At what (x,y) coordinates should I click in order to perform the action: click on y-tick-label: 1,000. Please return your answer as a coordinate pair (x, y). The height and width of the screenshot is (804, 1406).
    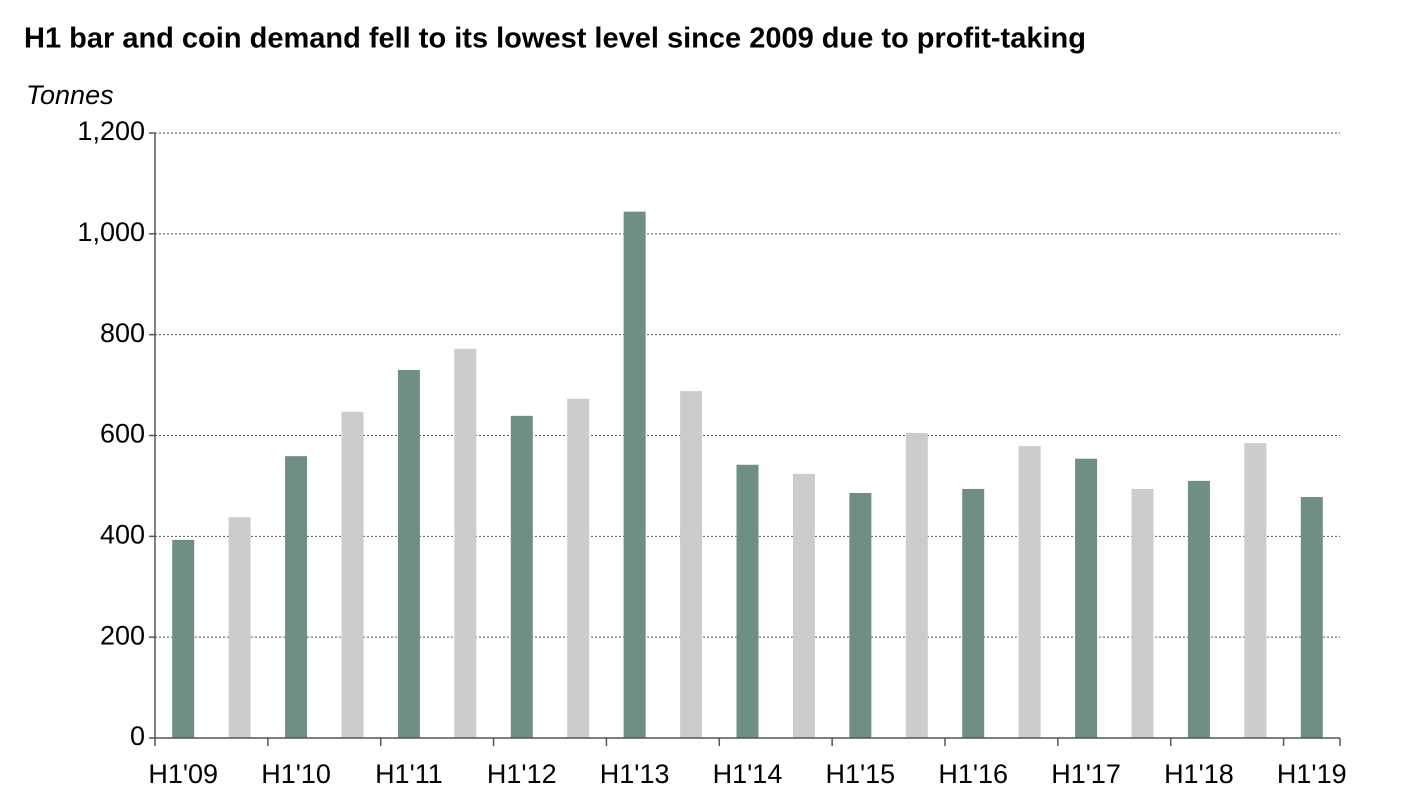
    Looking at the image, I should click on (111, 232).